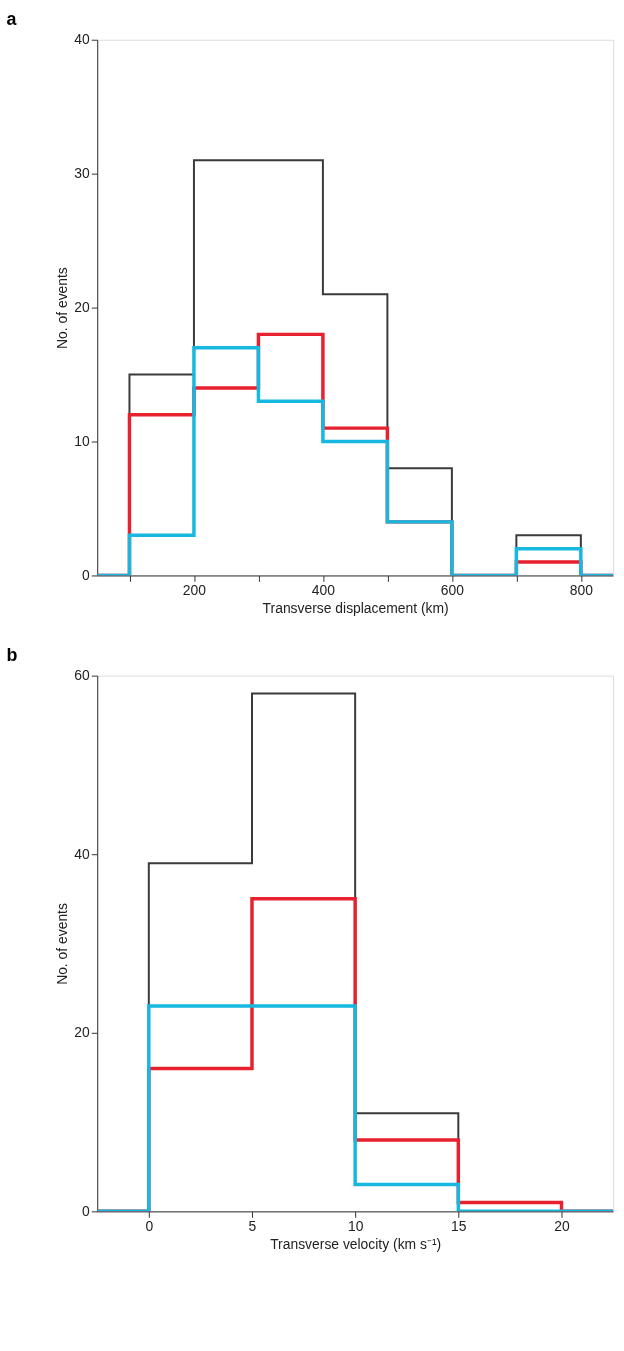  Describe the element at coordinates (149, 1225) in the screenshot. I see `x-tick-label: 0` at that location.